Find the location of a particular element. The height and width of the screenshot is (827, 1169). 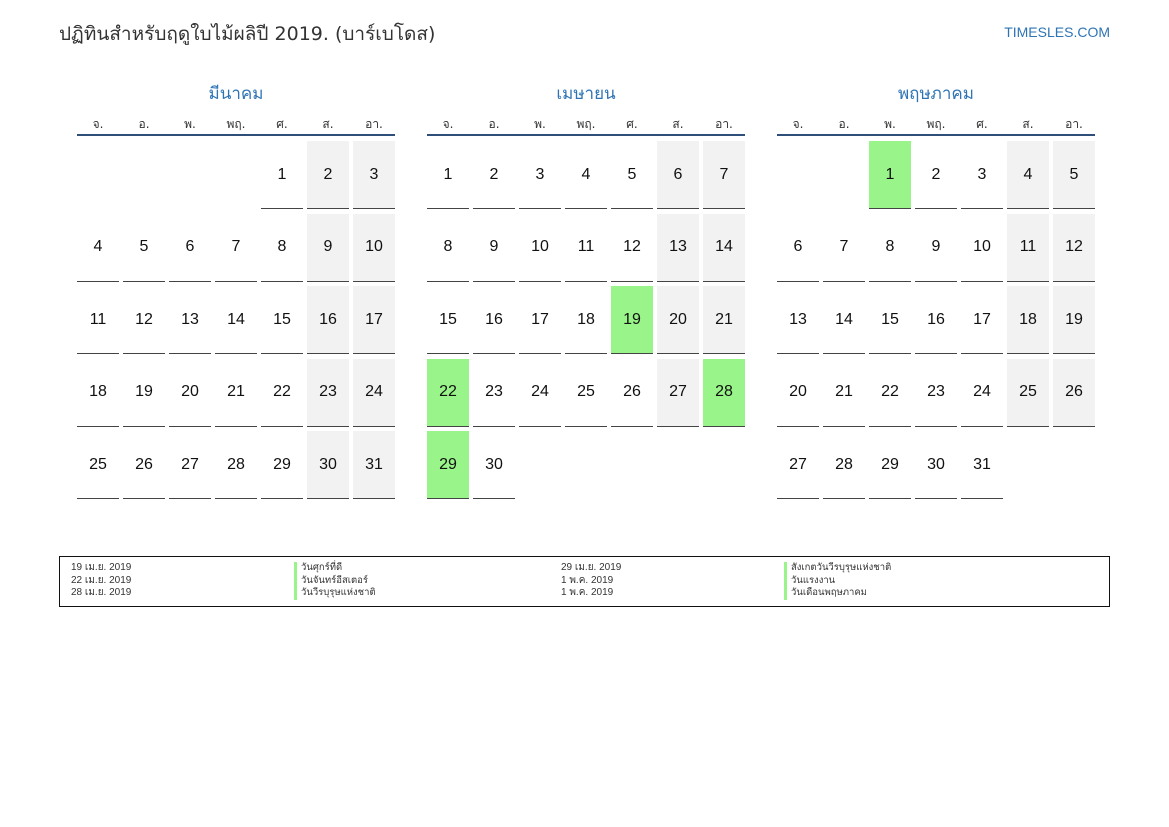

week-row: 13 14 15 16 17 18 19 is located at coordinates (936, 320).